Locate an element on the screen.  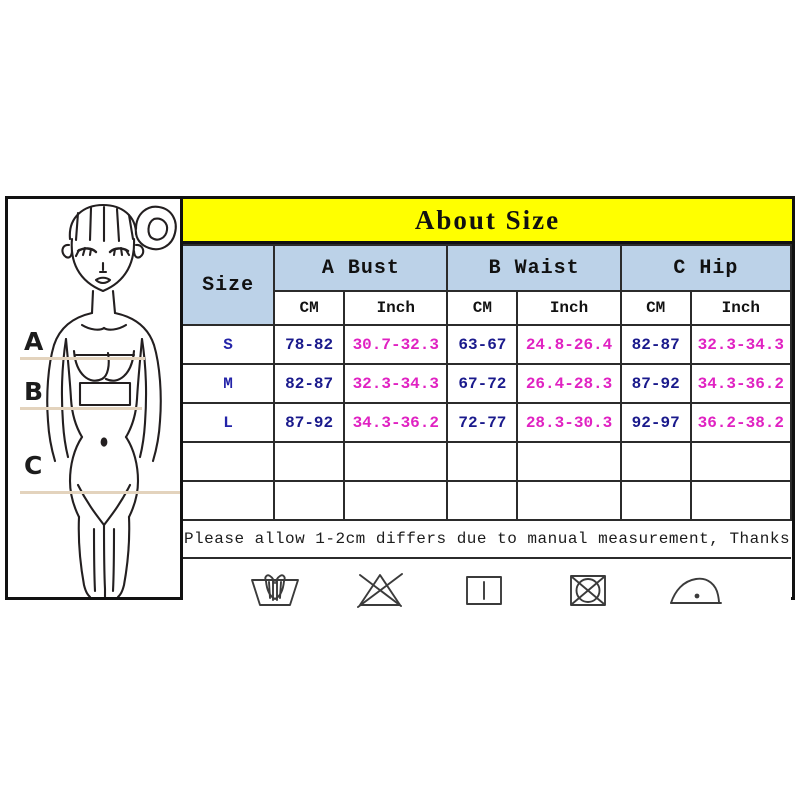
cell-bust-cm: 82-87 is located at coordinates (309, 383).